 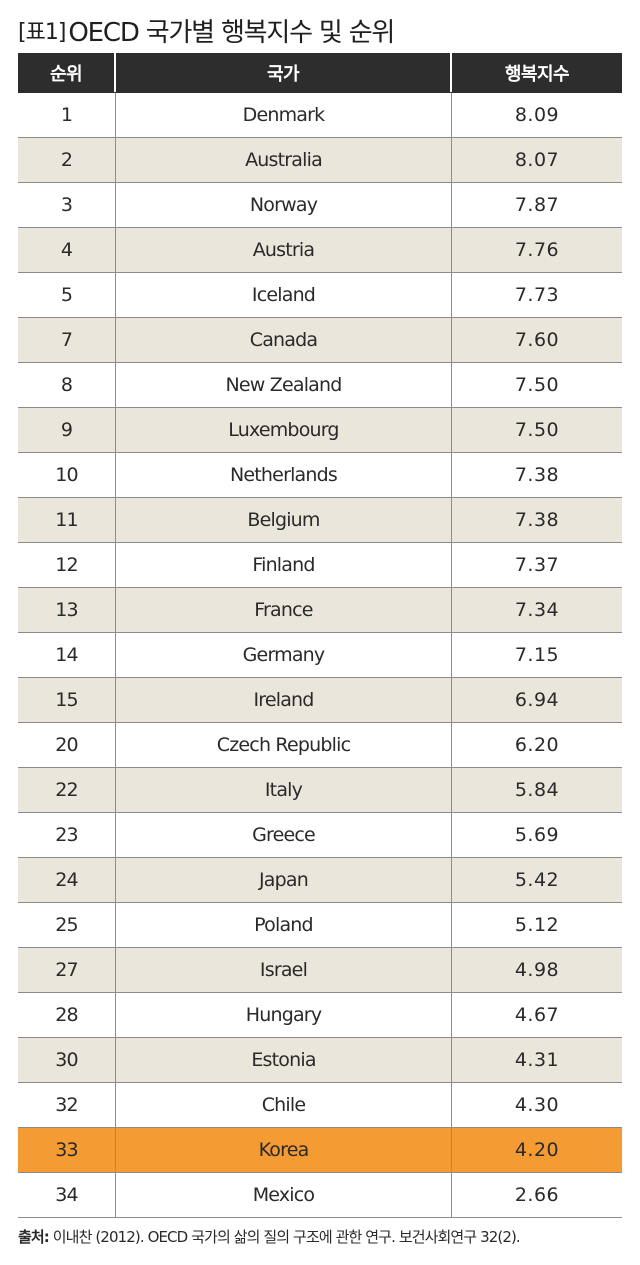 What do you see at coordinates (284, 700) in the screenshot?
I see `country-cell: Ireland` at bounding box center [284, 700].